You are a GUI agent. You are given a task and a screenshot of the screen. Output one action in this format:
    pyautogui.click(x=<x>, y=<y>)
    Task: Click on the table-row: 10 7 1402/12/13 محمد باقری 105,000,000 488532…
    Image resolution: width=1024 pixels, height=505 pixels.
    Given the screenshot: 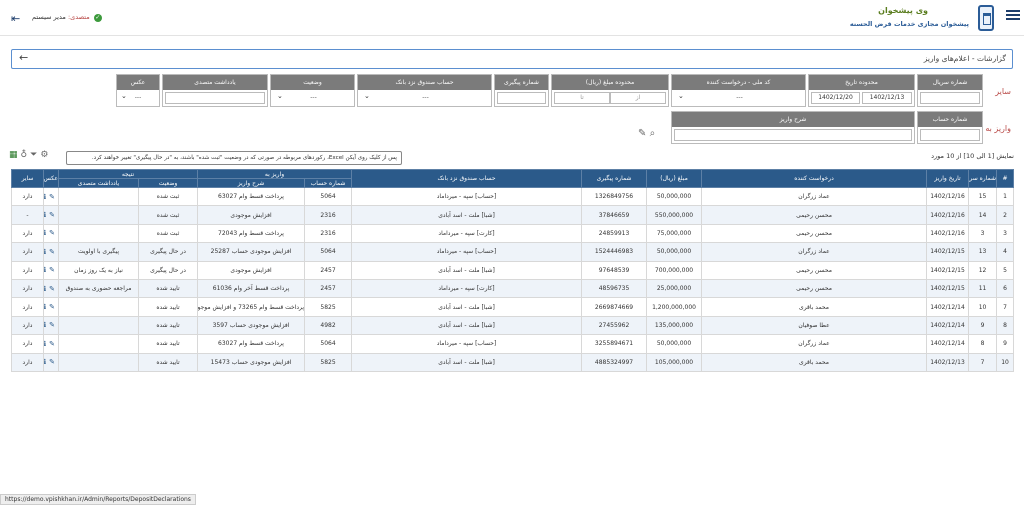 What is the action you would take?
    pyautogui.click(x=513, y=362)
    